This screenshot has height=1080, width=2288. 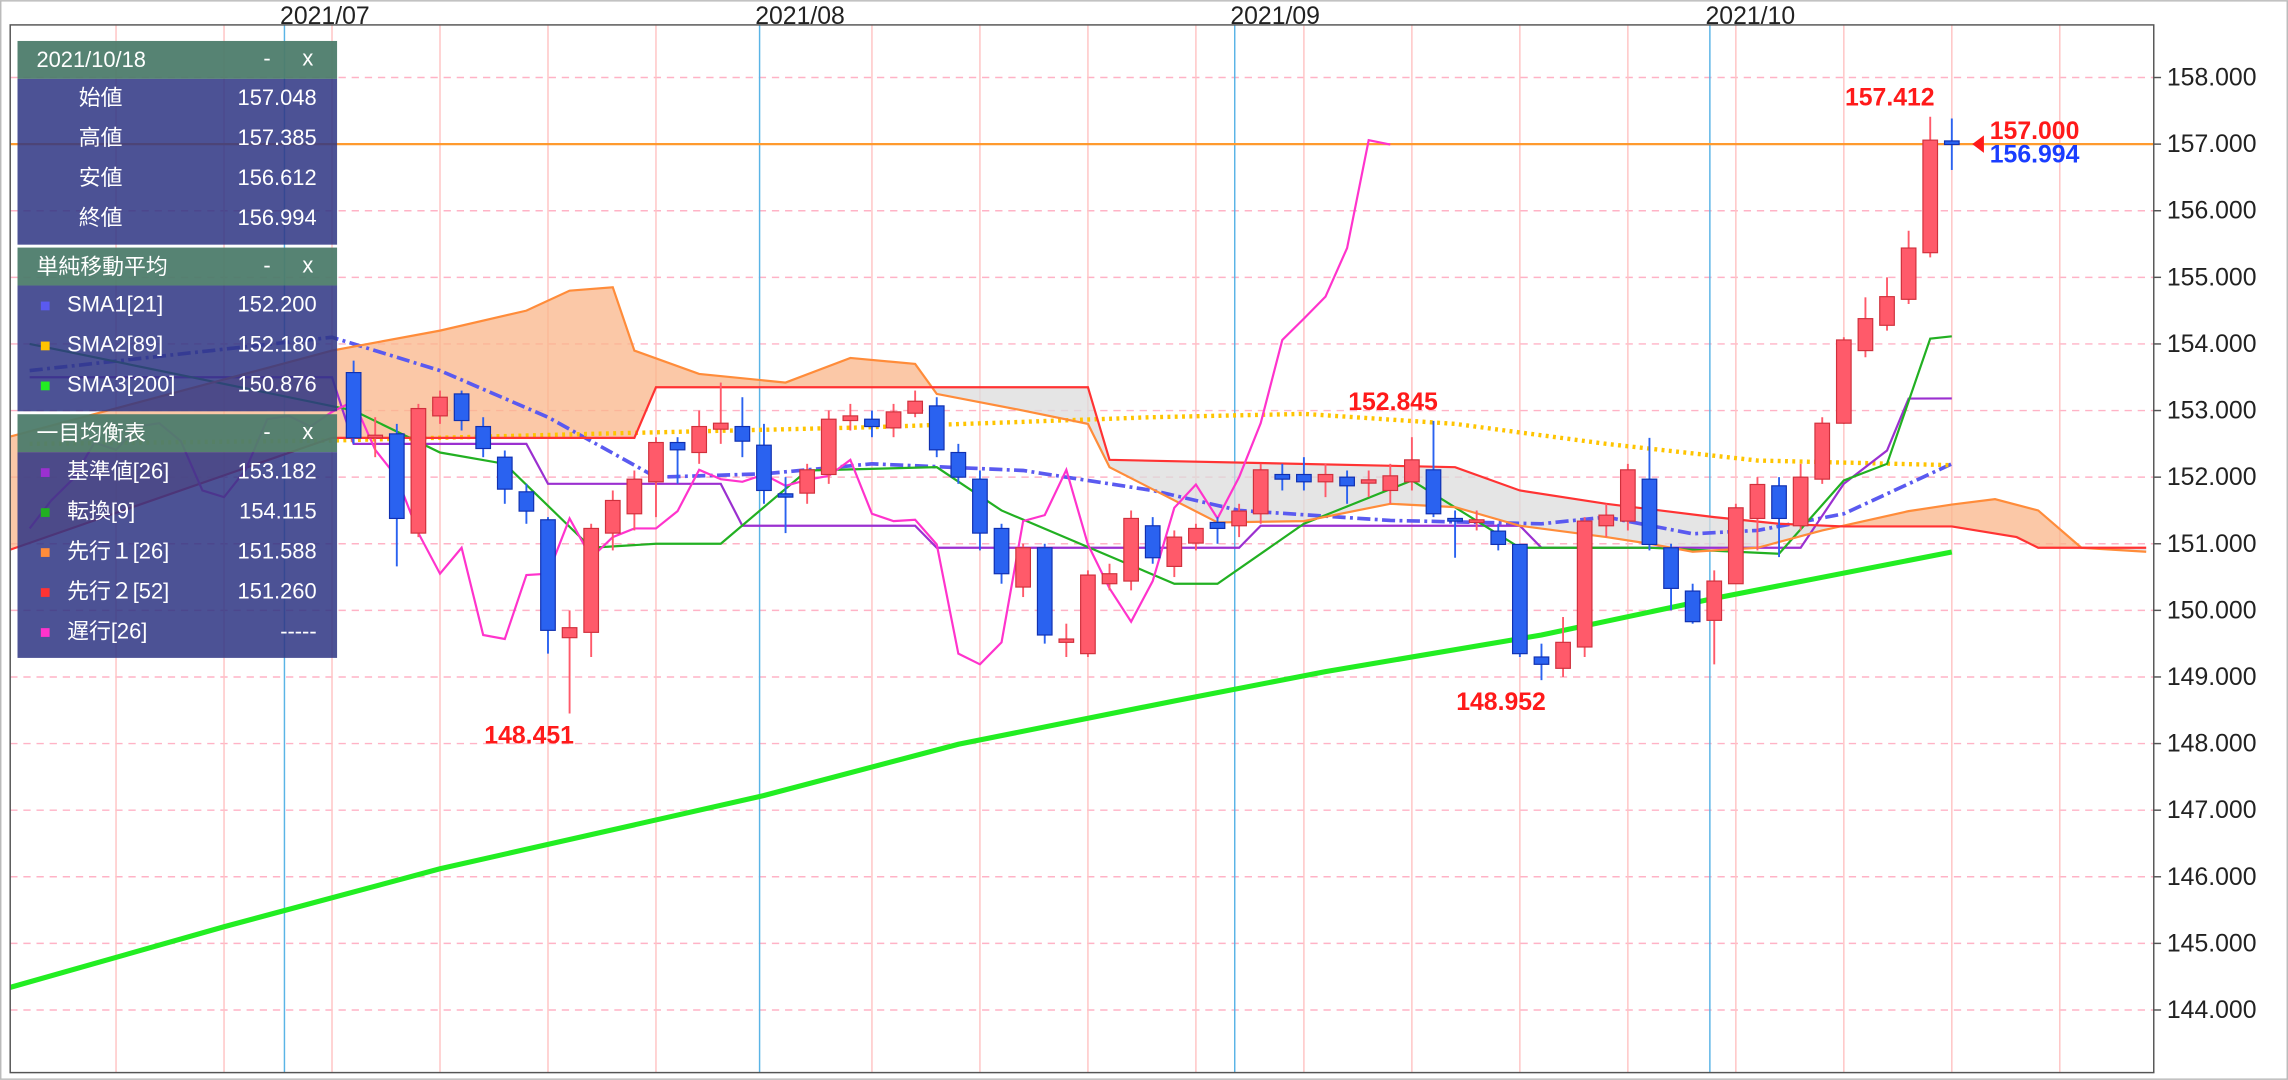 What do you see at coordinates (1275, 16) in the screenshot?
I see `x-tick-label: 2021/09` at bounding box center [1275, 16].